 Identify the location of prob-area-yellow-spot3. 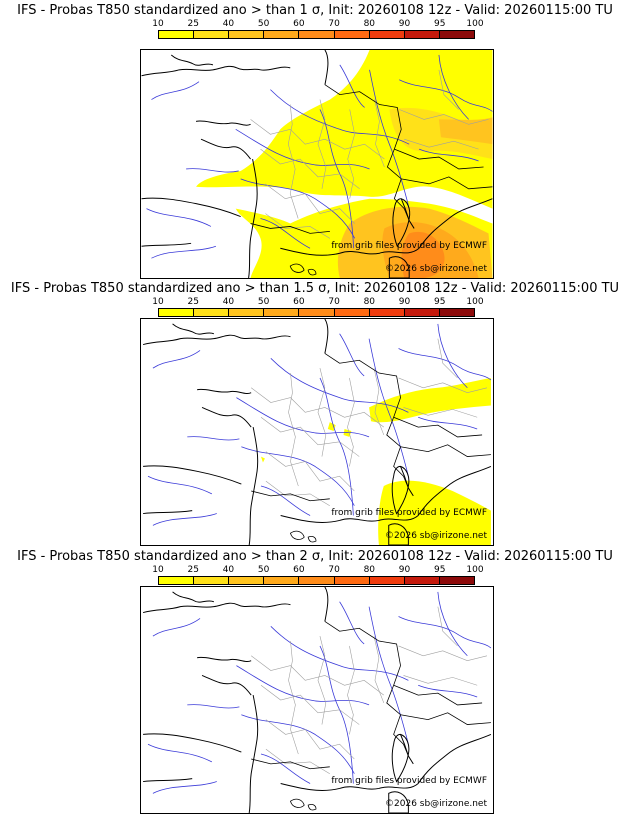
(262, 459).